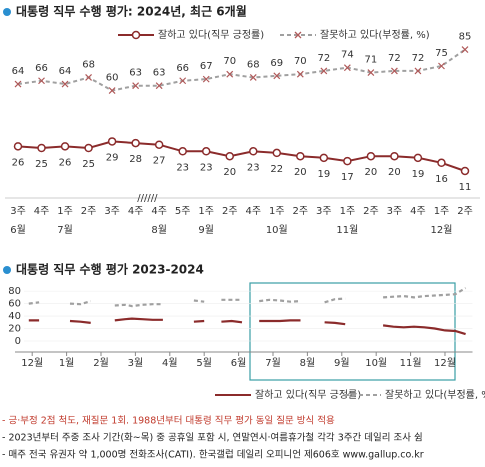 This screenshot has height=467, width=485. Describe the element at coordinates (159, 73) in the screenshot. I see `data-label: 63` at that location.